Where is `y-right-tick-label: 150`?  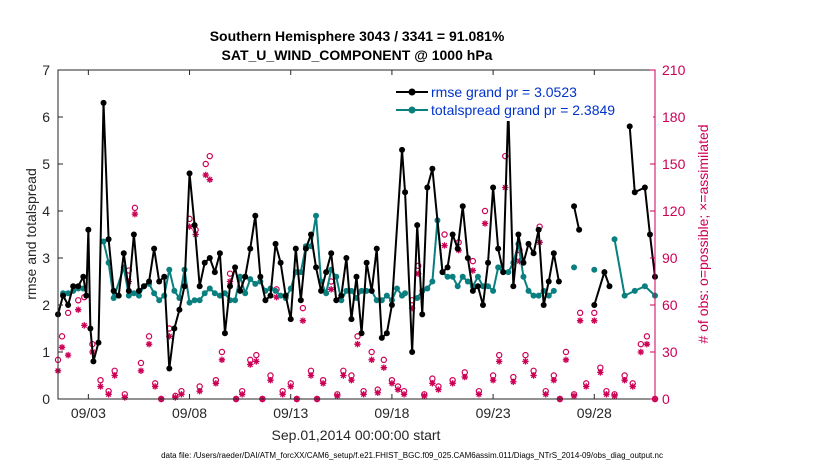
y-right-tick-label: 150 is located at coordinates (674, 164).